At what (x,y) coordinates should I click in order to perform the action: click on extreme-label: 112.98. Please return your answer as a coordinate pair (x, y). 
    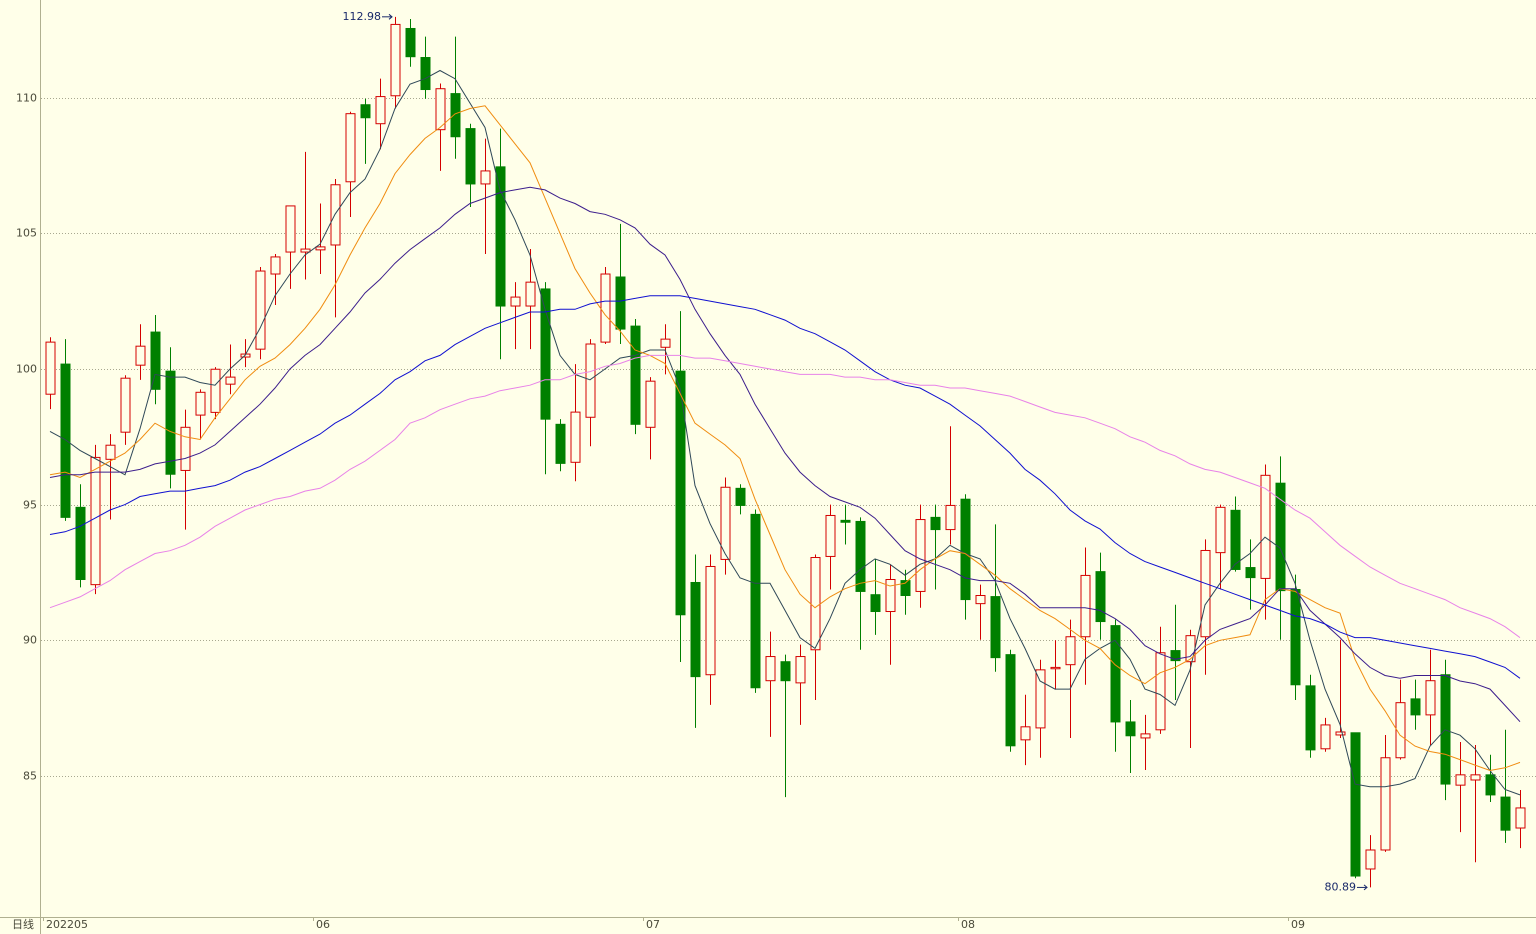
    Looking at the image, I should click on (362, 16).